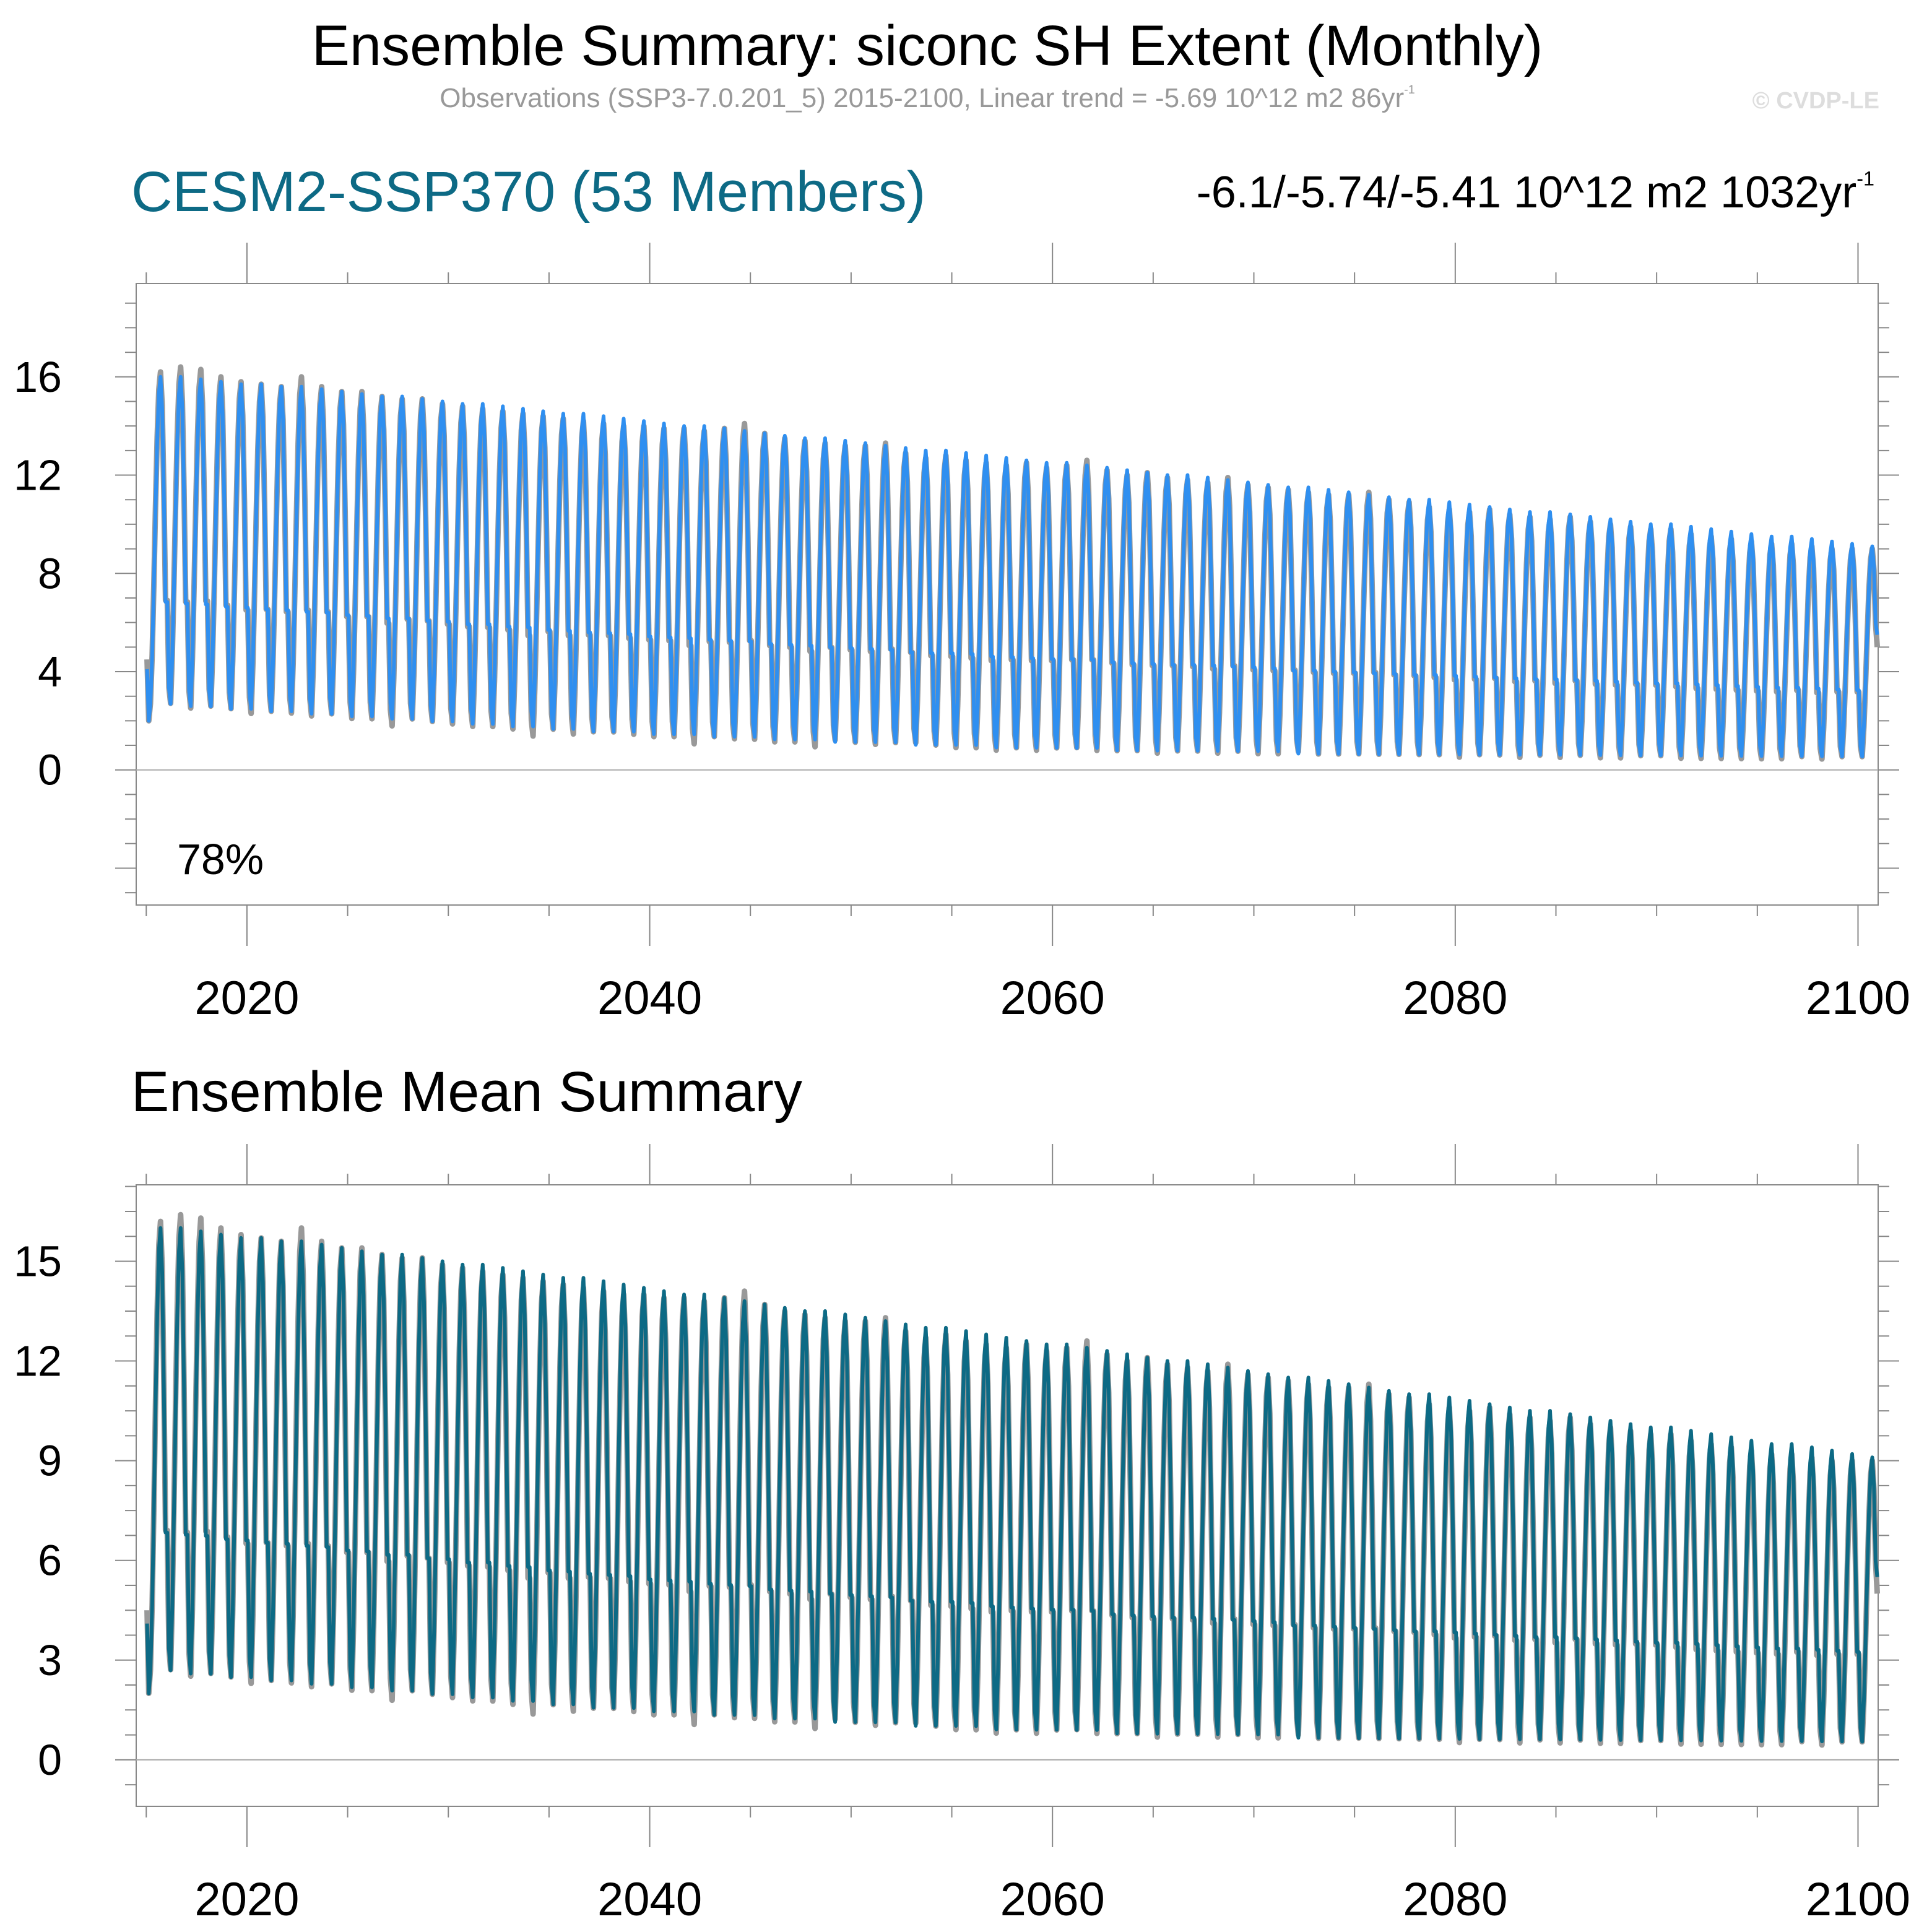  Describe the element at coordinates (1409, 90) in the screenshot. I see `subtitle-superscript: -1` at that location.